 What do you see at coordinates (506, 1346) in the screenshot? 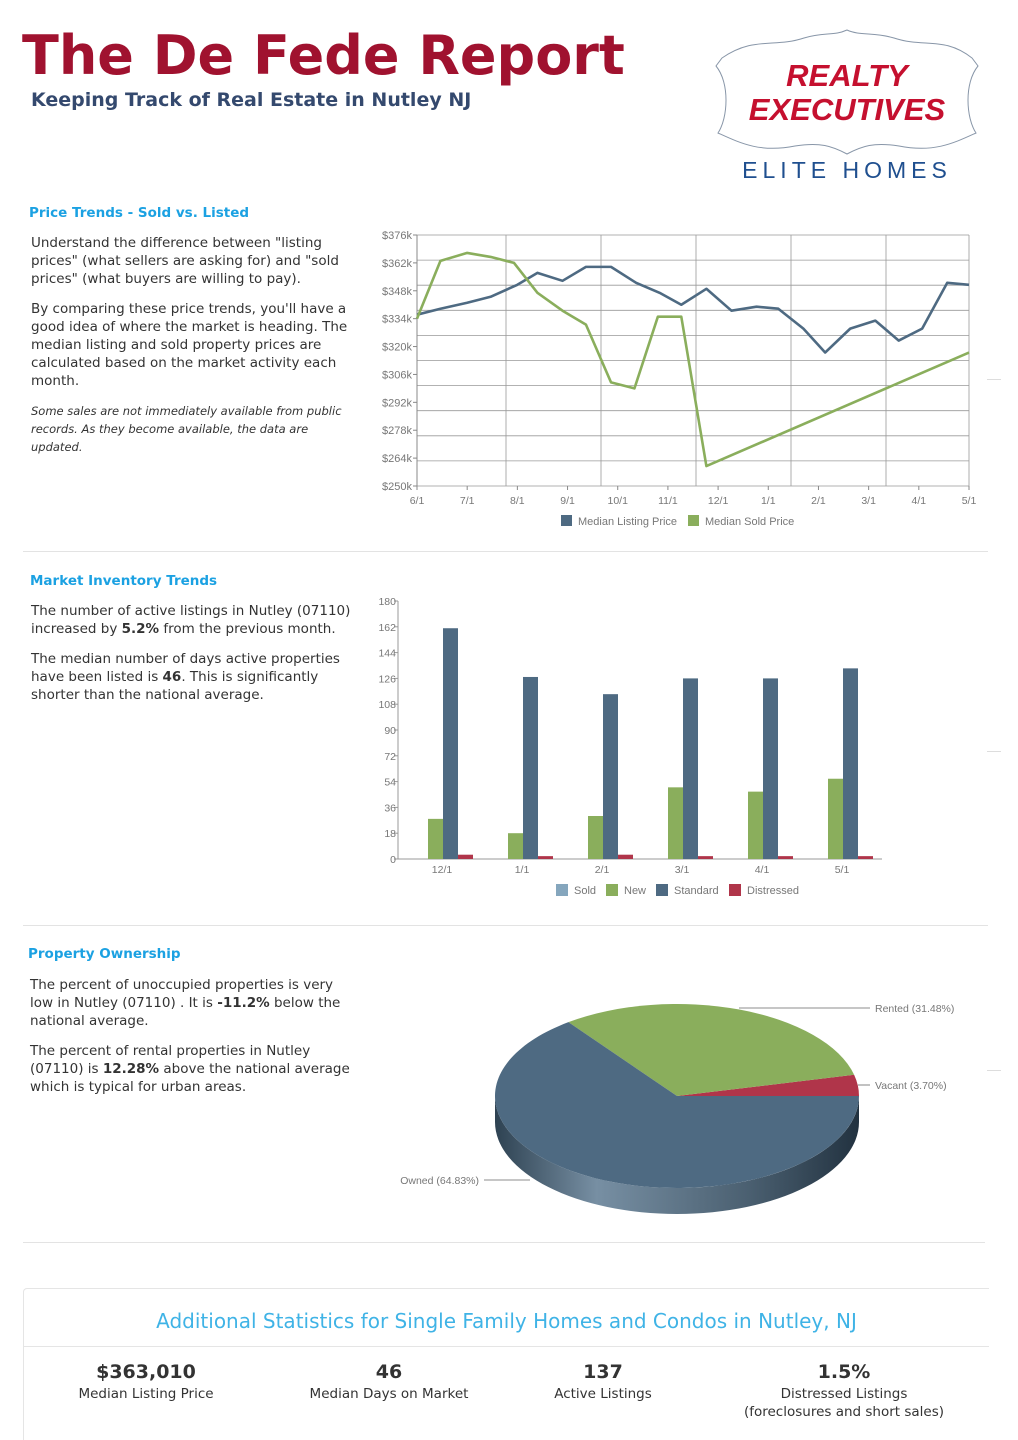
I see `stats-divider` at bounding box center [506, 1346].